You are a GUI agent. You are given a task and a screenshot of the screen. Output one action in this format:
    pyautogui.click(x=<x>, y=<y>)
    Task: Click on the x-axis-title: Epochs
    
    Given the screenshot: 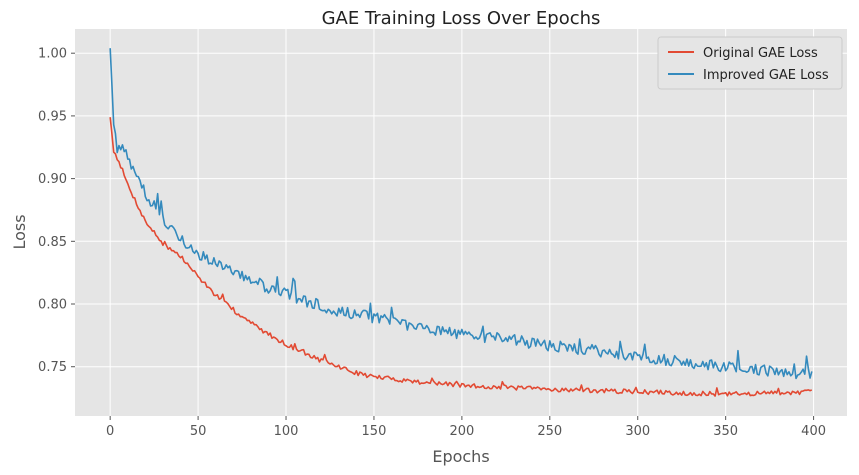 What is the action you would take?
    pyautogui.click(x=460, y=456)
    